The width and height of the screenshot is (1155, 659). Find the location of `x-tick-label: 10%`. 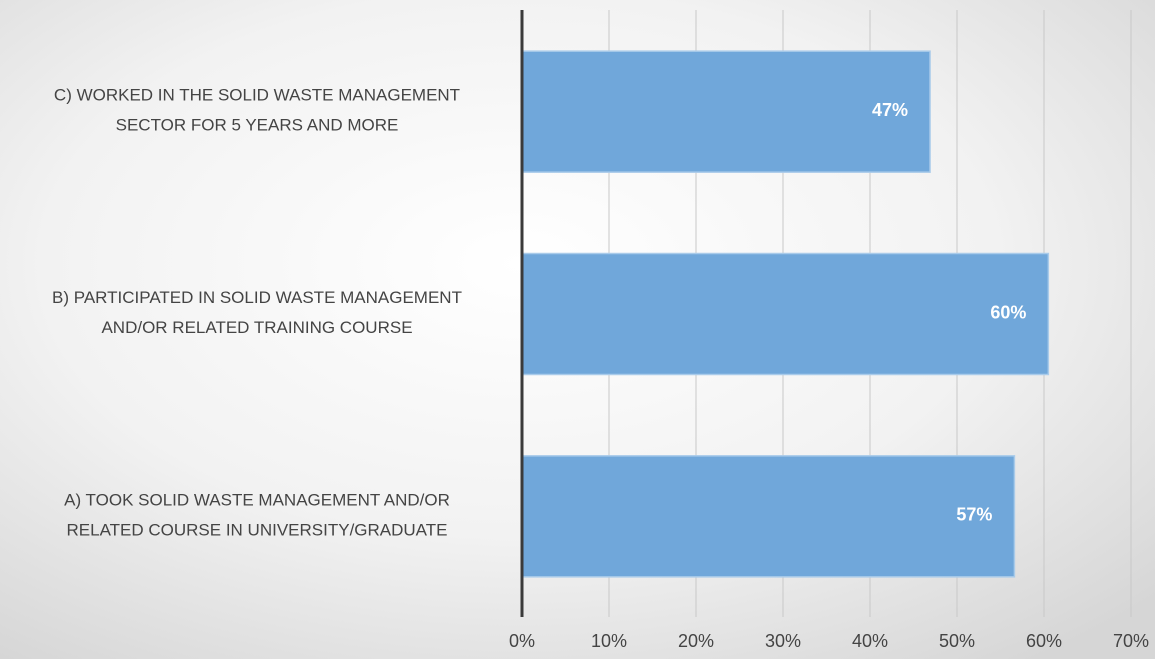

x-tick-label: 10% is located at coordinates (609, 641).